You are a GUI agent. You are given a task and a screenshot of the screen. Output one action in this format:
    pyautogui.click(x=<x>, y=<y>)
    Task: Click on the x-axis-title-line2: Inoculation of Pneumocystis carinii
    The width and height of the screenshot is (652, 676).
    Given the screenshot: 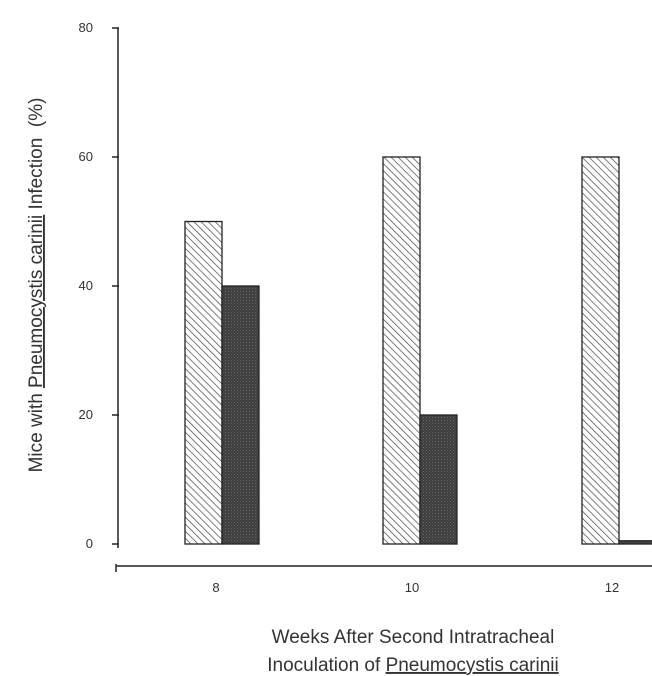 What is the action you would take?
    pyautogui.click(x=412, y=665)
    